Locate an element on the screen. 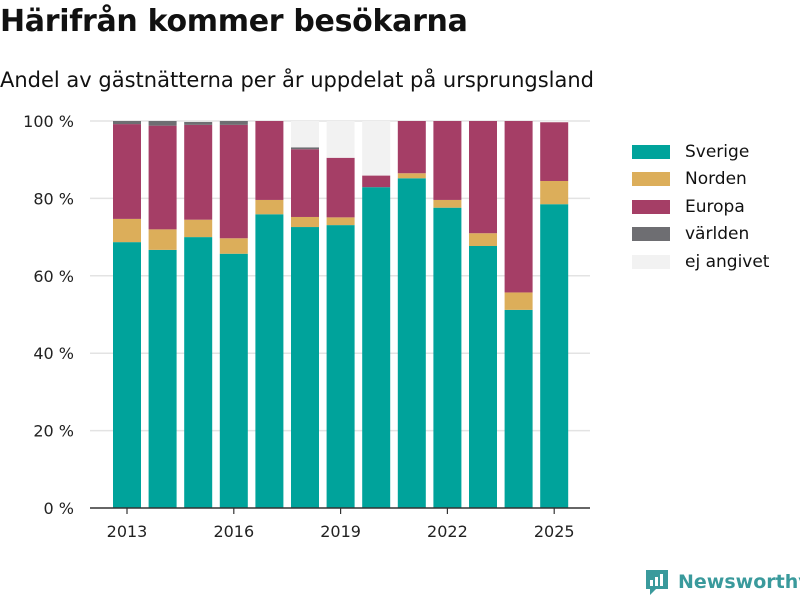 The width and height of the screenshot is (800, 600). y-tick-label-80: 80 % is located at coordinates (53, 198).